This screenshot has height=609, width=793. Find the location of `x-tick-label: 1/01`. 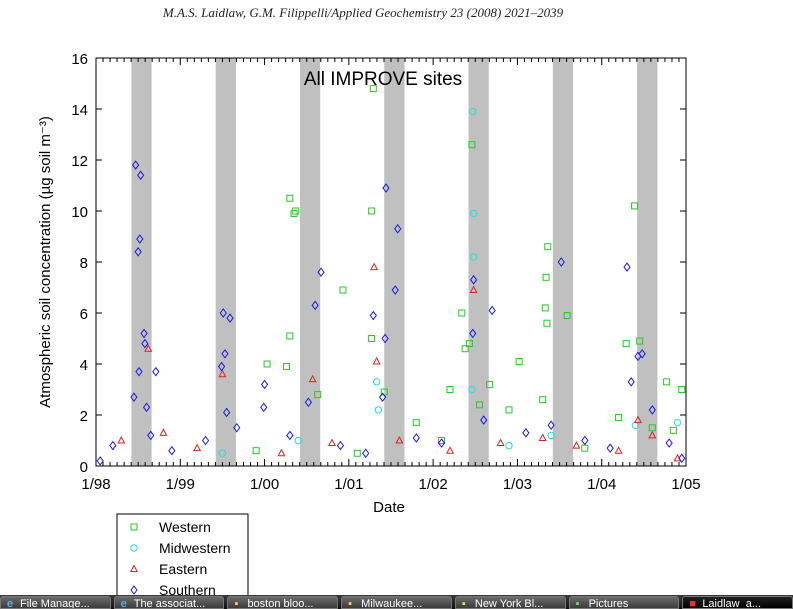

x-tick-label: 1/01 is located at coordinates (348, 484).